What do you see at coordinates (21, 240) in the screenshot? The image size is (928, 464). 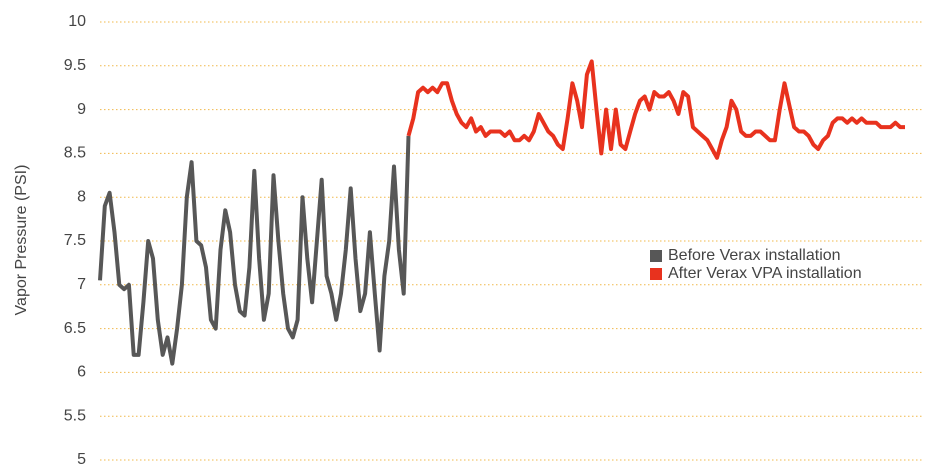 I see `y-axis-label: Vapor Pressure (PSI)` at bounding box center [21, 240].